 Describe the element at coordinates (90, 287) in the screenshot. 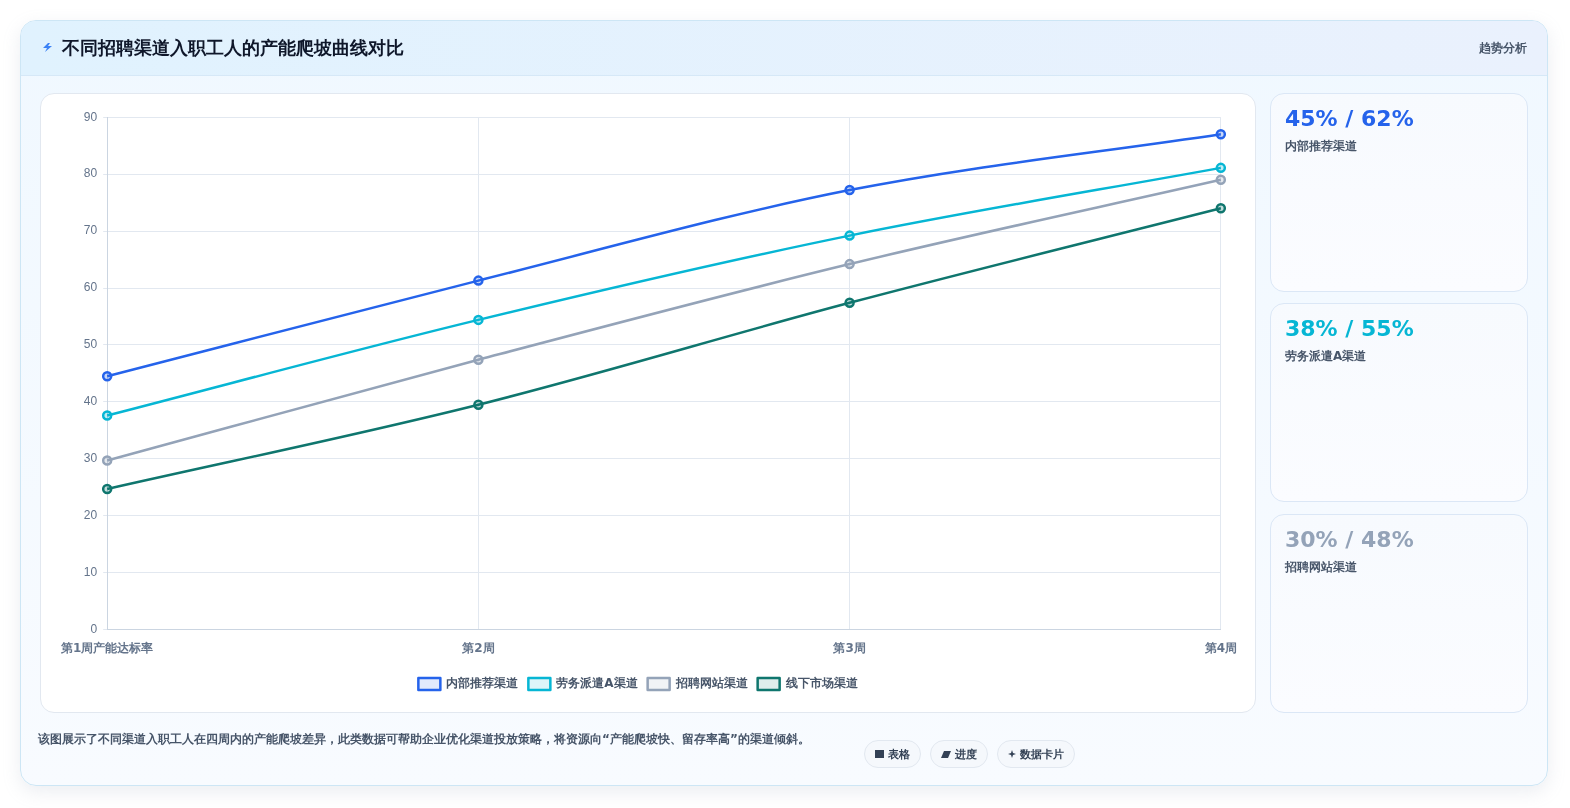

I see `y-tick-label: 60` at that location.